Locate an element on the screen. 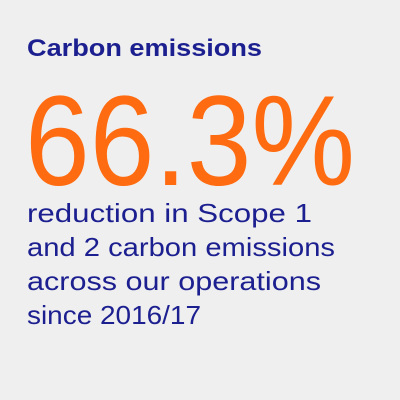 Image resolution: width=400 pixels, height=400 pixels. description-line: and 2 carbon emissions is located at coordinates (181, 247).